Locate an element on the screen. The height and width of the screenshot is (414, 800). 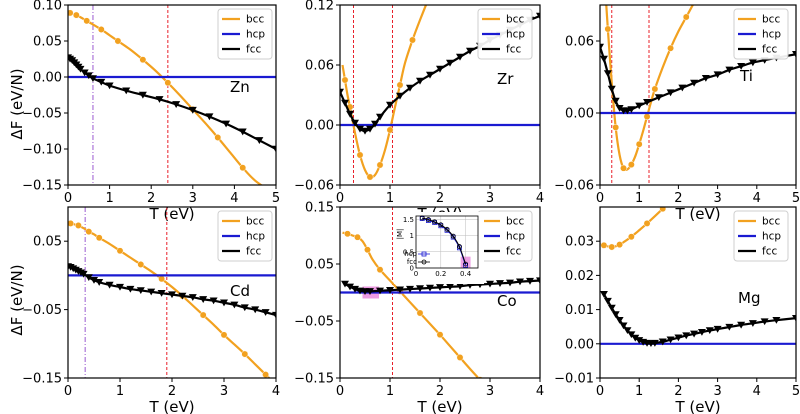
y-tick-label: 0.15 is located at coordinates (319, 208).